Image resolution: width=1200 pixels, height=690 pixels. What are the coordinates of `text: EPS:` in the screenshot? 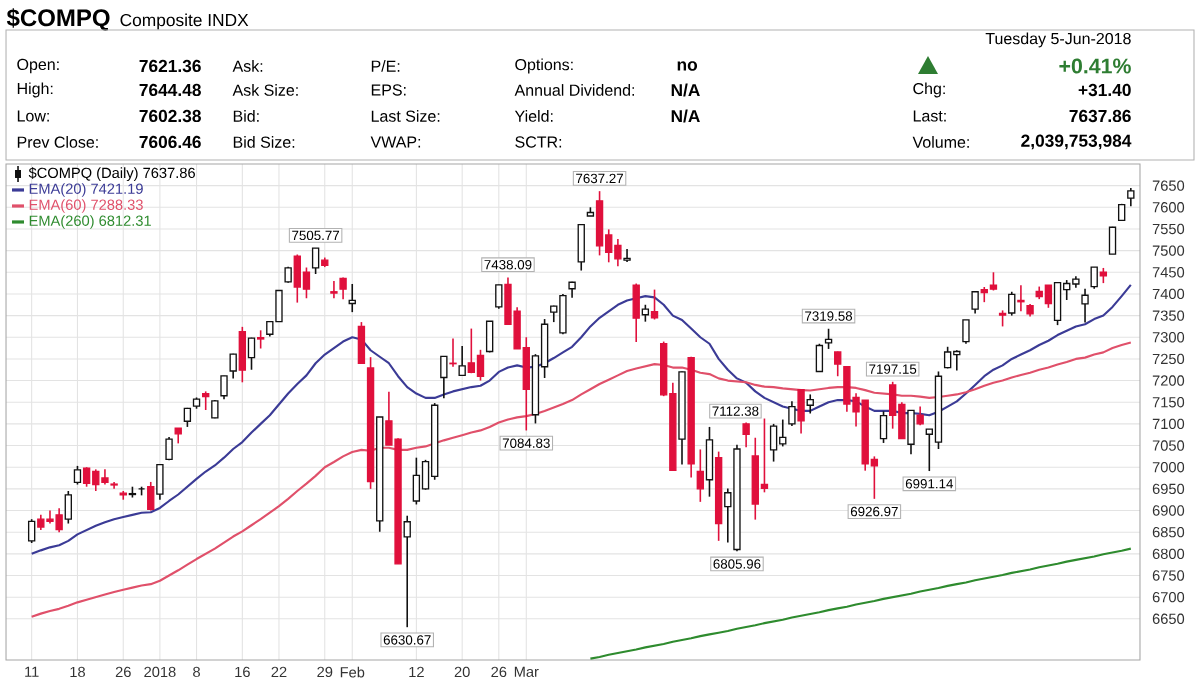 It's located at (388, 90).